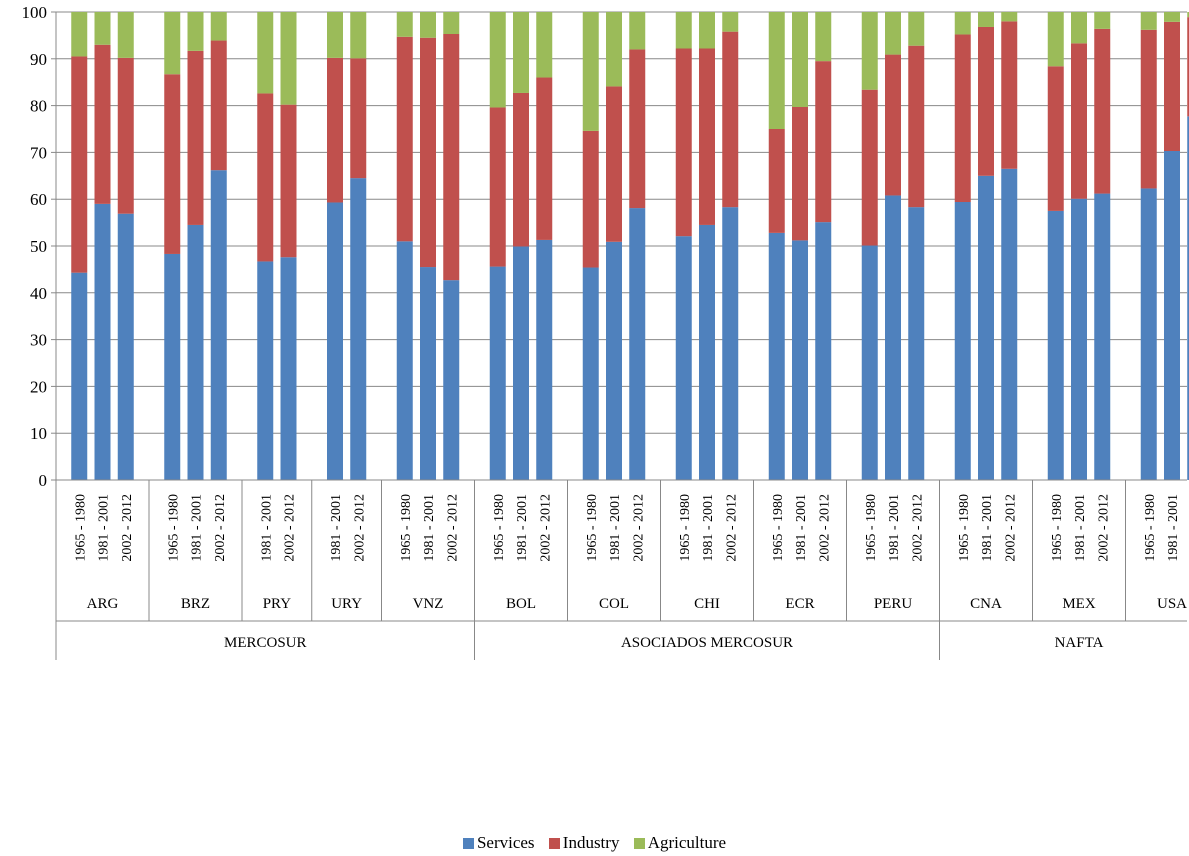  What do you see at coordinates (335, 130) in the screenshot?
I see `bar-ury-1981-2001-industry` at bounding box center [335, 130].